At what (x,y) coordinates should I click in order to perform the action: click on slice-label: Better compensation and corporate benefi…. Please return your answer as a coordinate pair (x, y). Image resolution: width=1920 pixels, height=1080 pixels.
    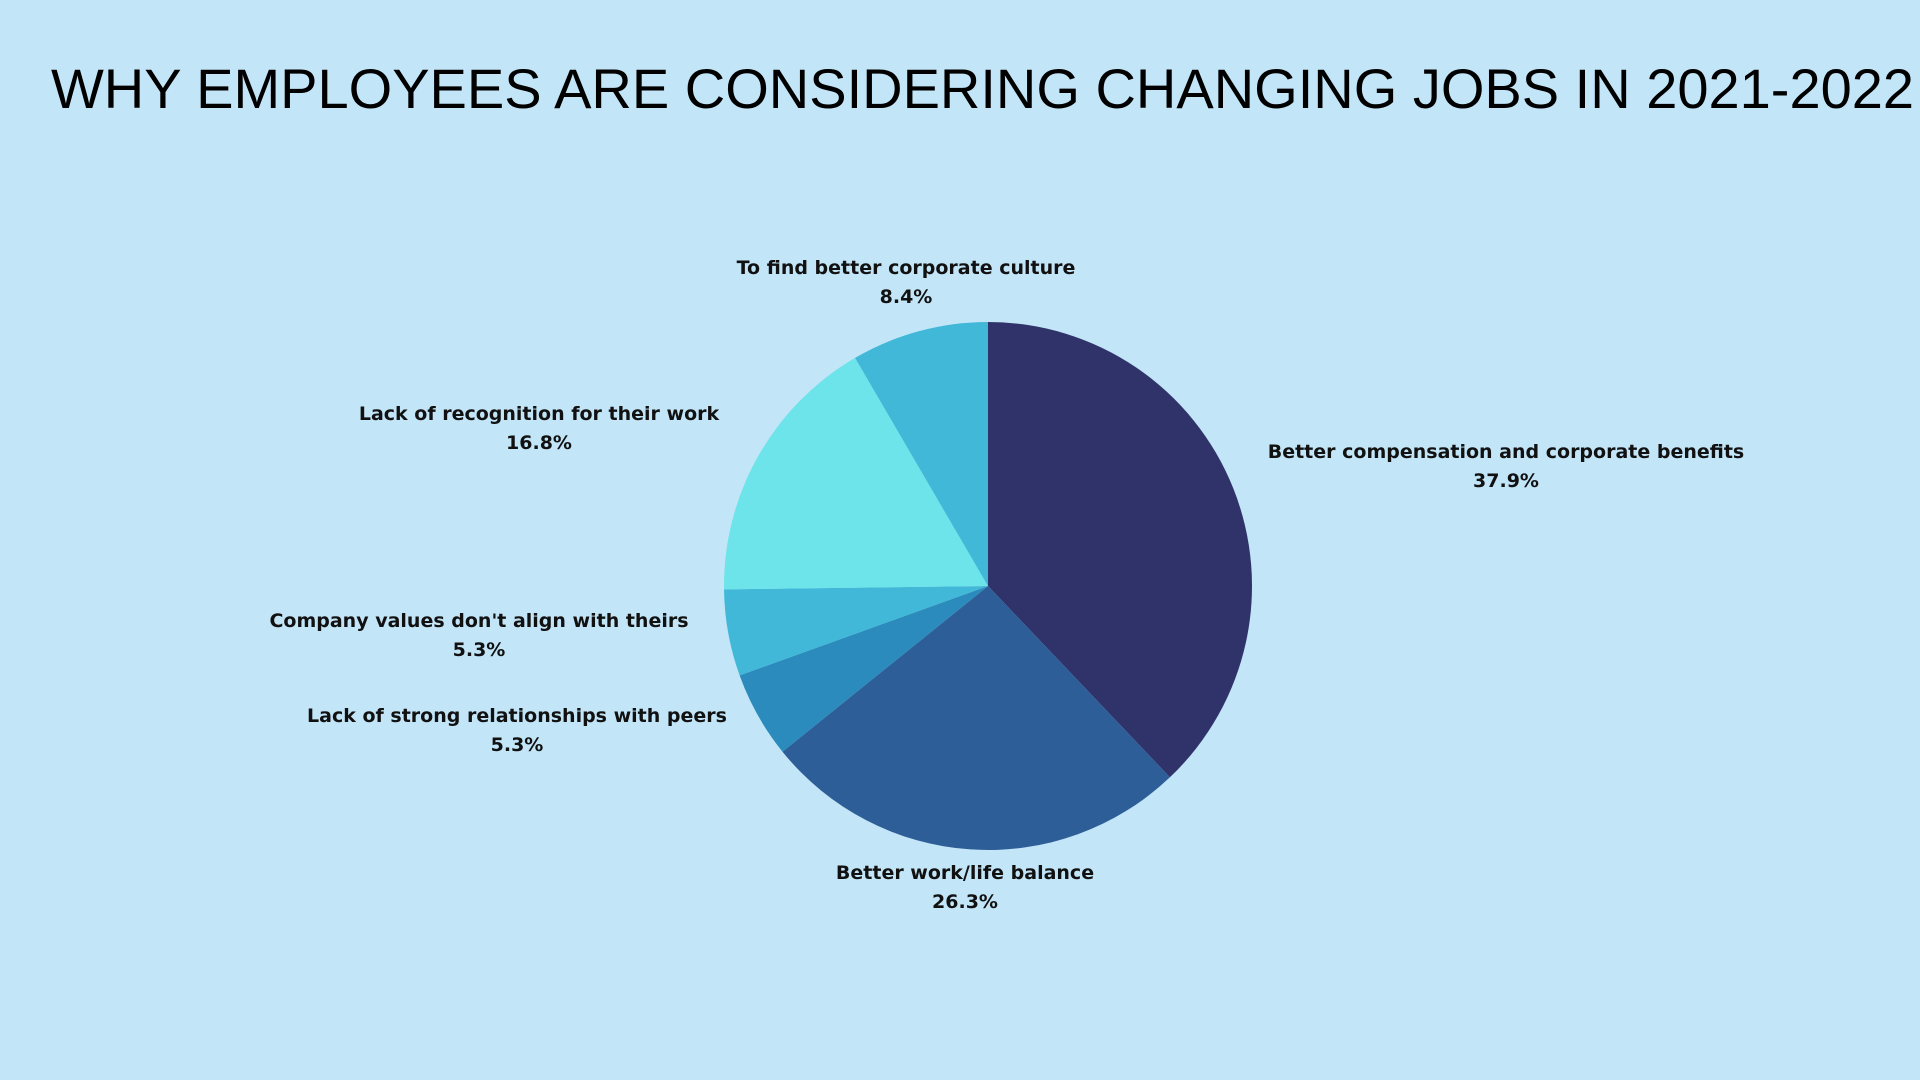
    Looking at the image, I should click on (1506, 452).